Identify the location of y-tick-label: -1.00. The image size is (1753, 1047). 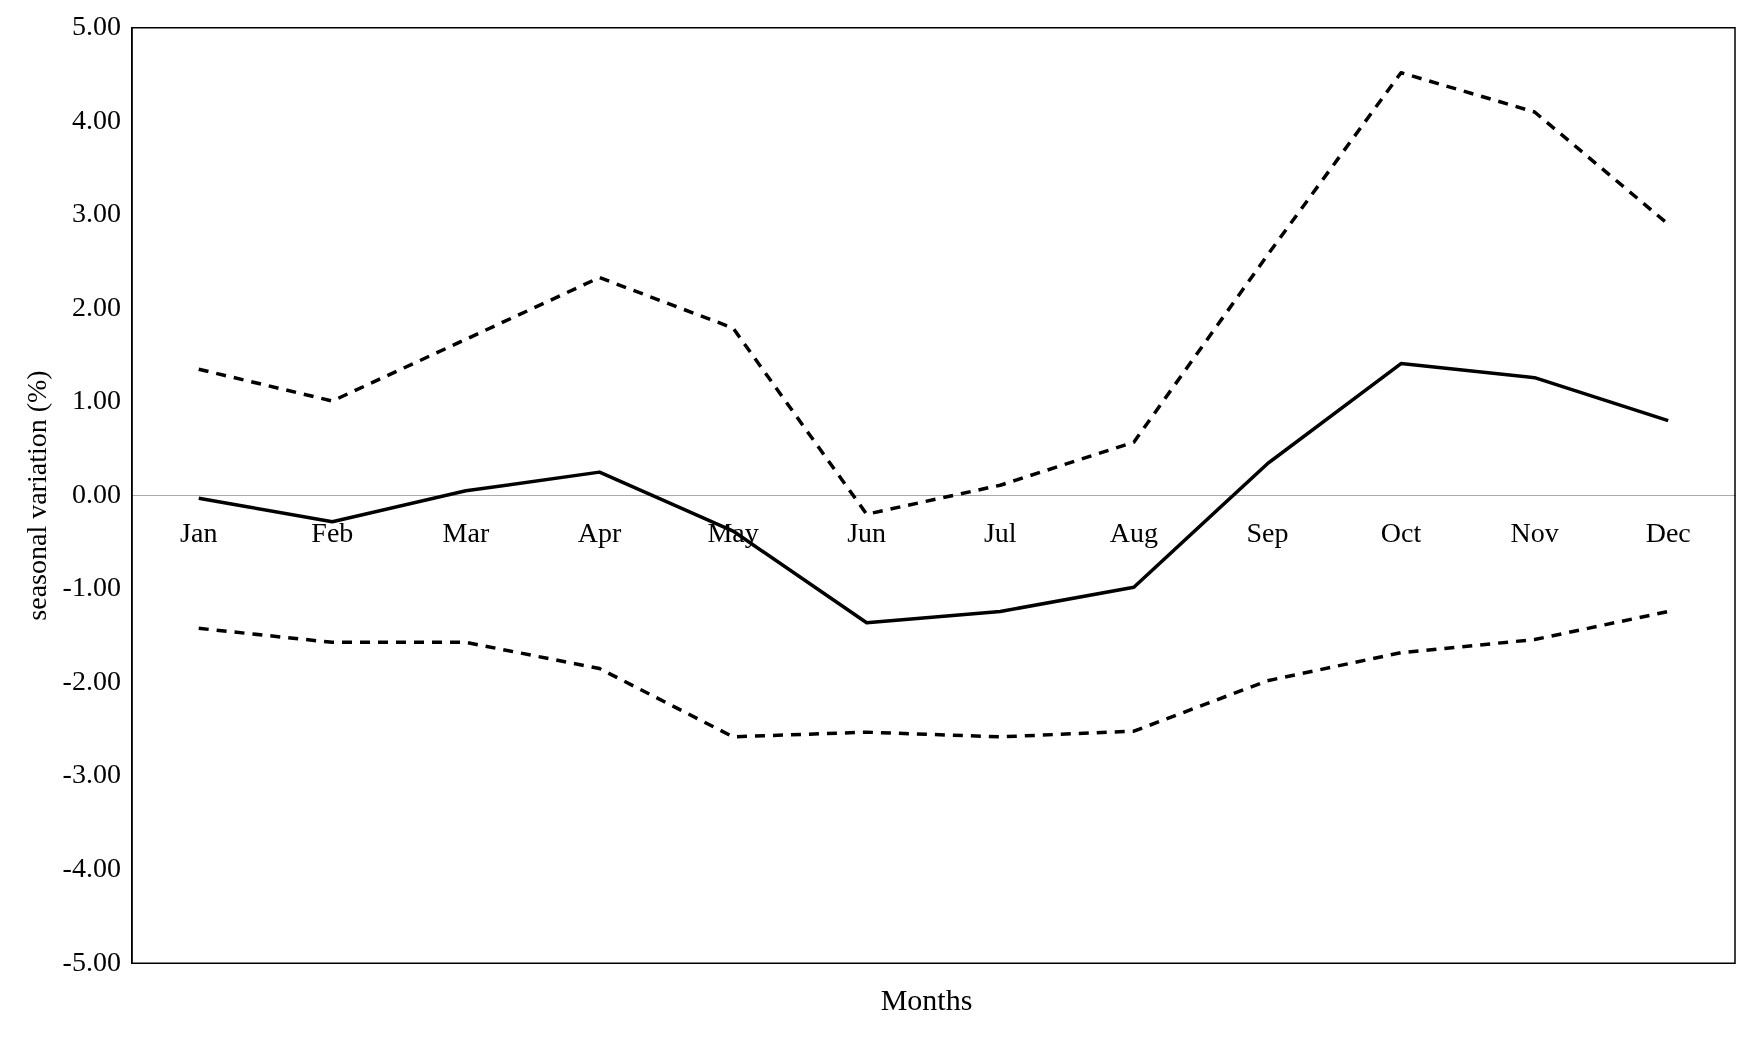
(91, 587).